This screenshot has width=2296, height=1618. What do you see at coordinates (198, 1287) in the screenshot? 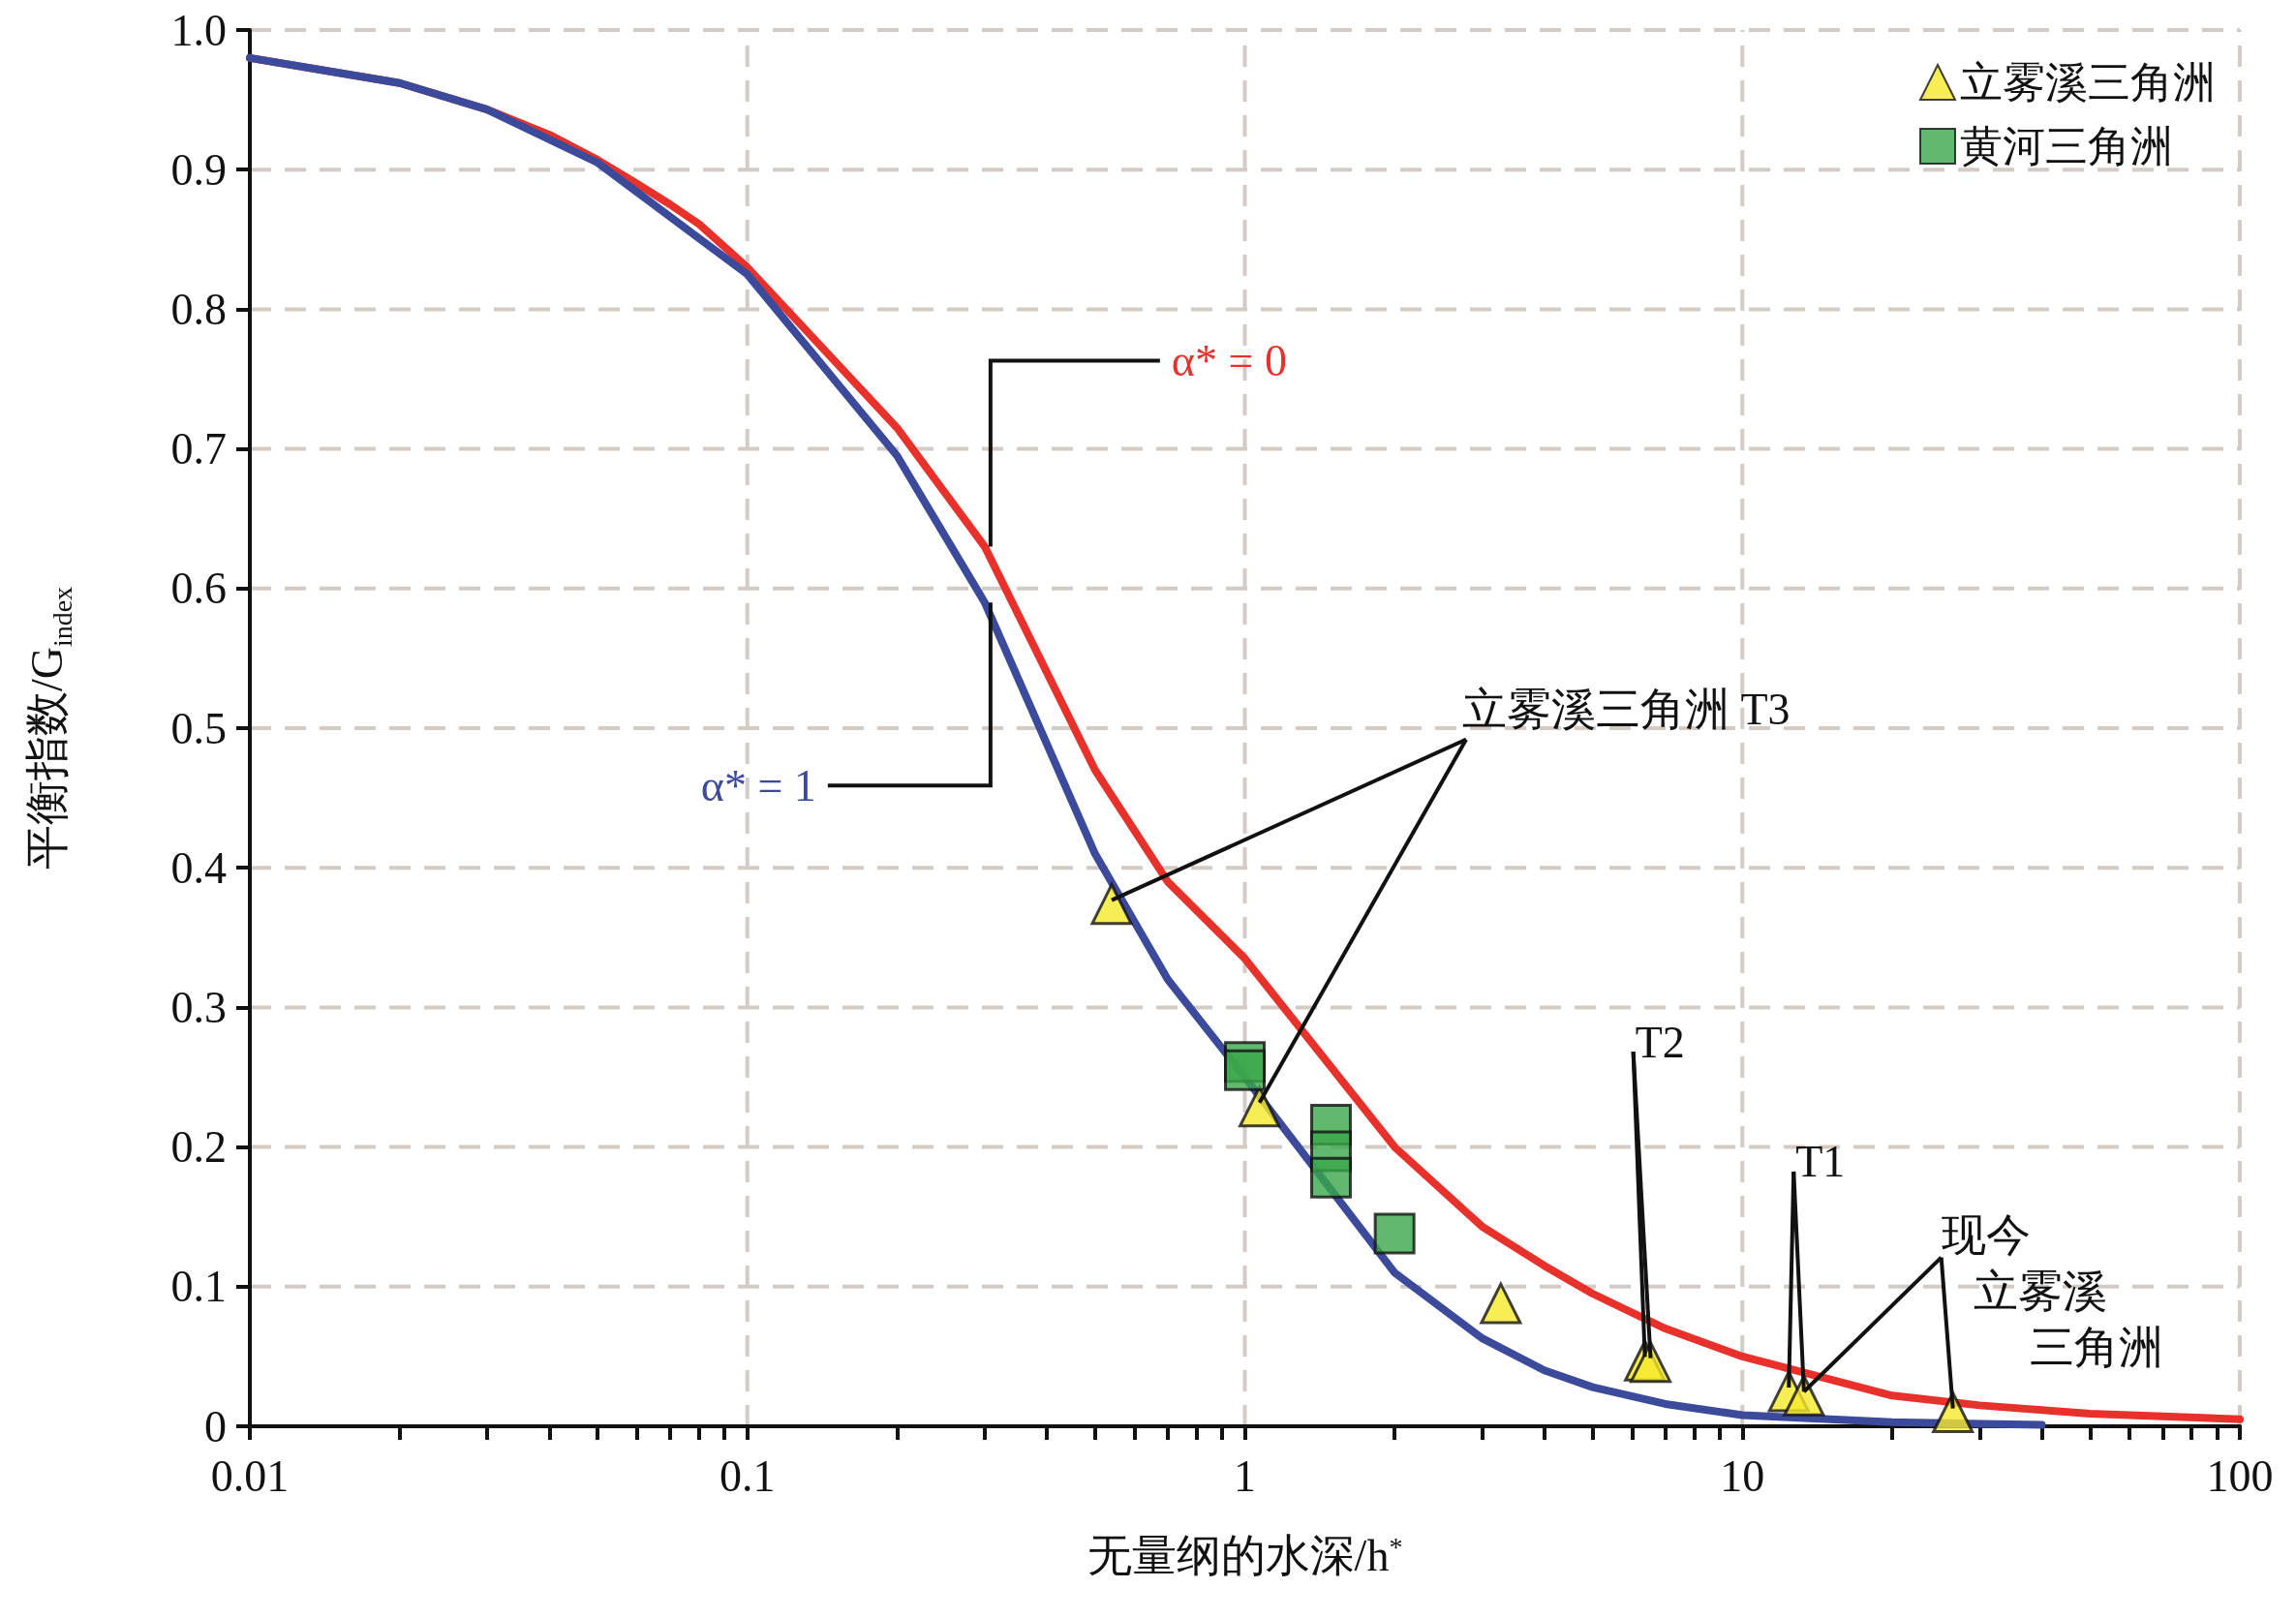
I see `y-tick-label: 0.1` at bounding box center [198, 1287].